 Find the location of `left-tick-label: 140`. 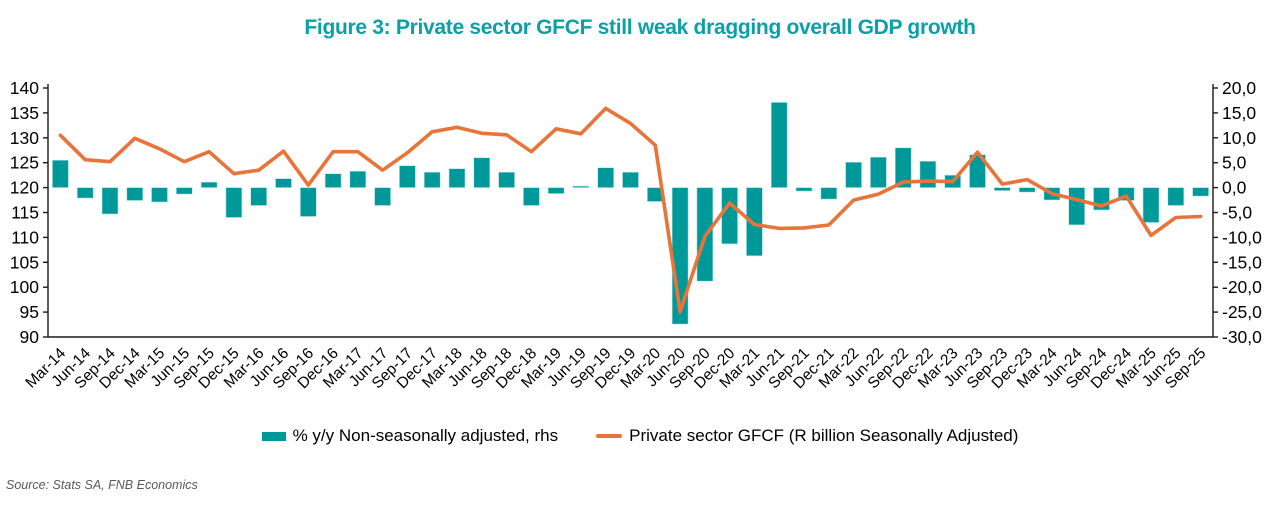

left-tick-label: 140 is located at coordinates (24, 88).